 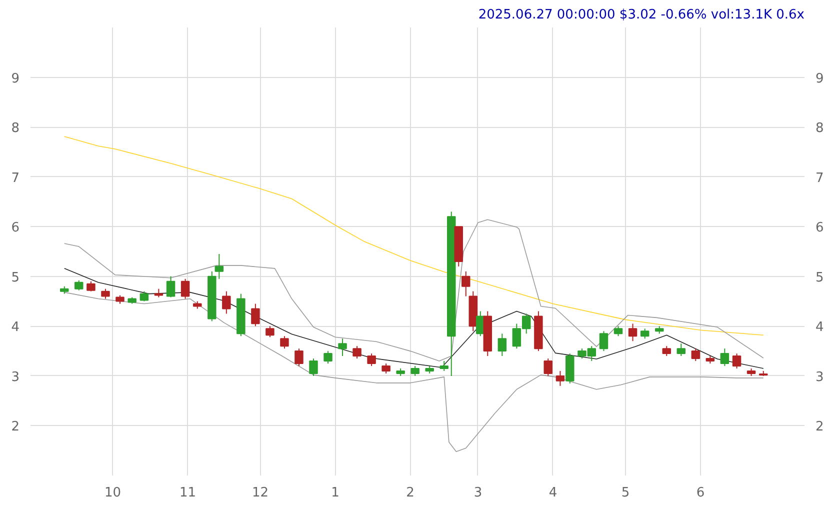 I want to click on y2-tick-label: 6, so click(x=820, y=228).